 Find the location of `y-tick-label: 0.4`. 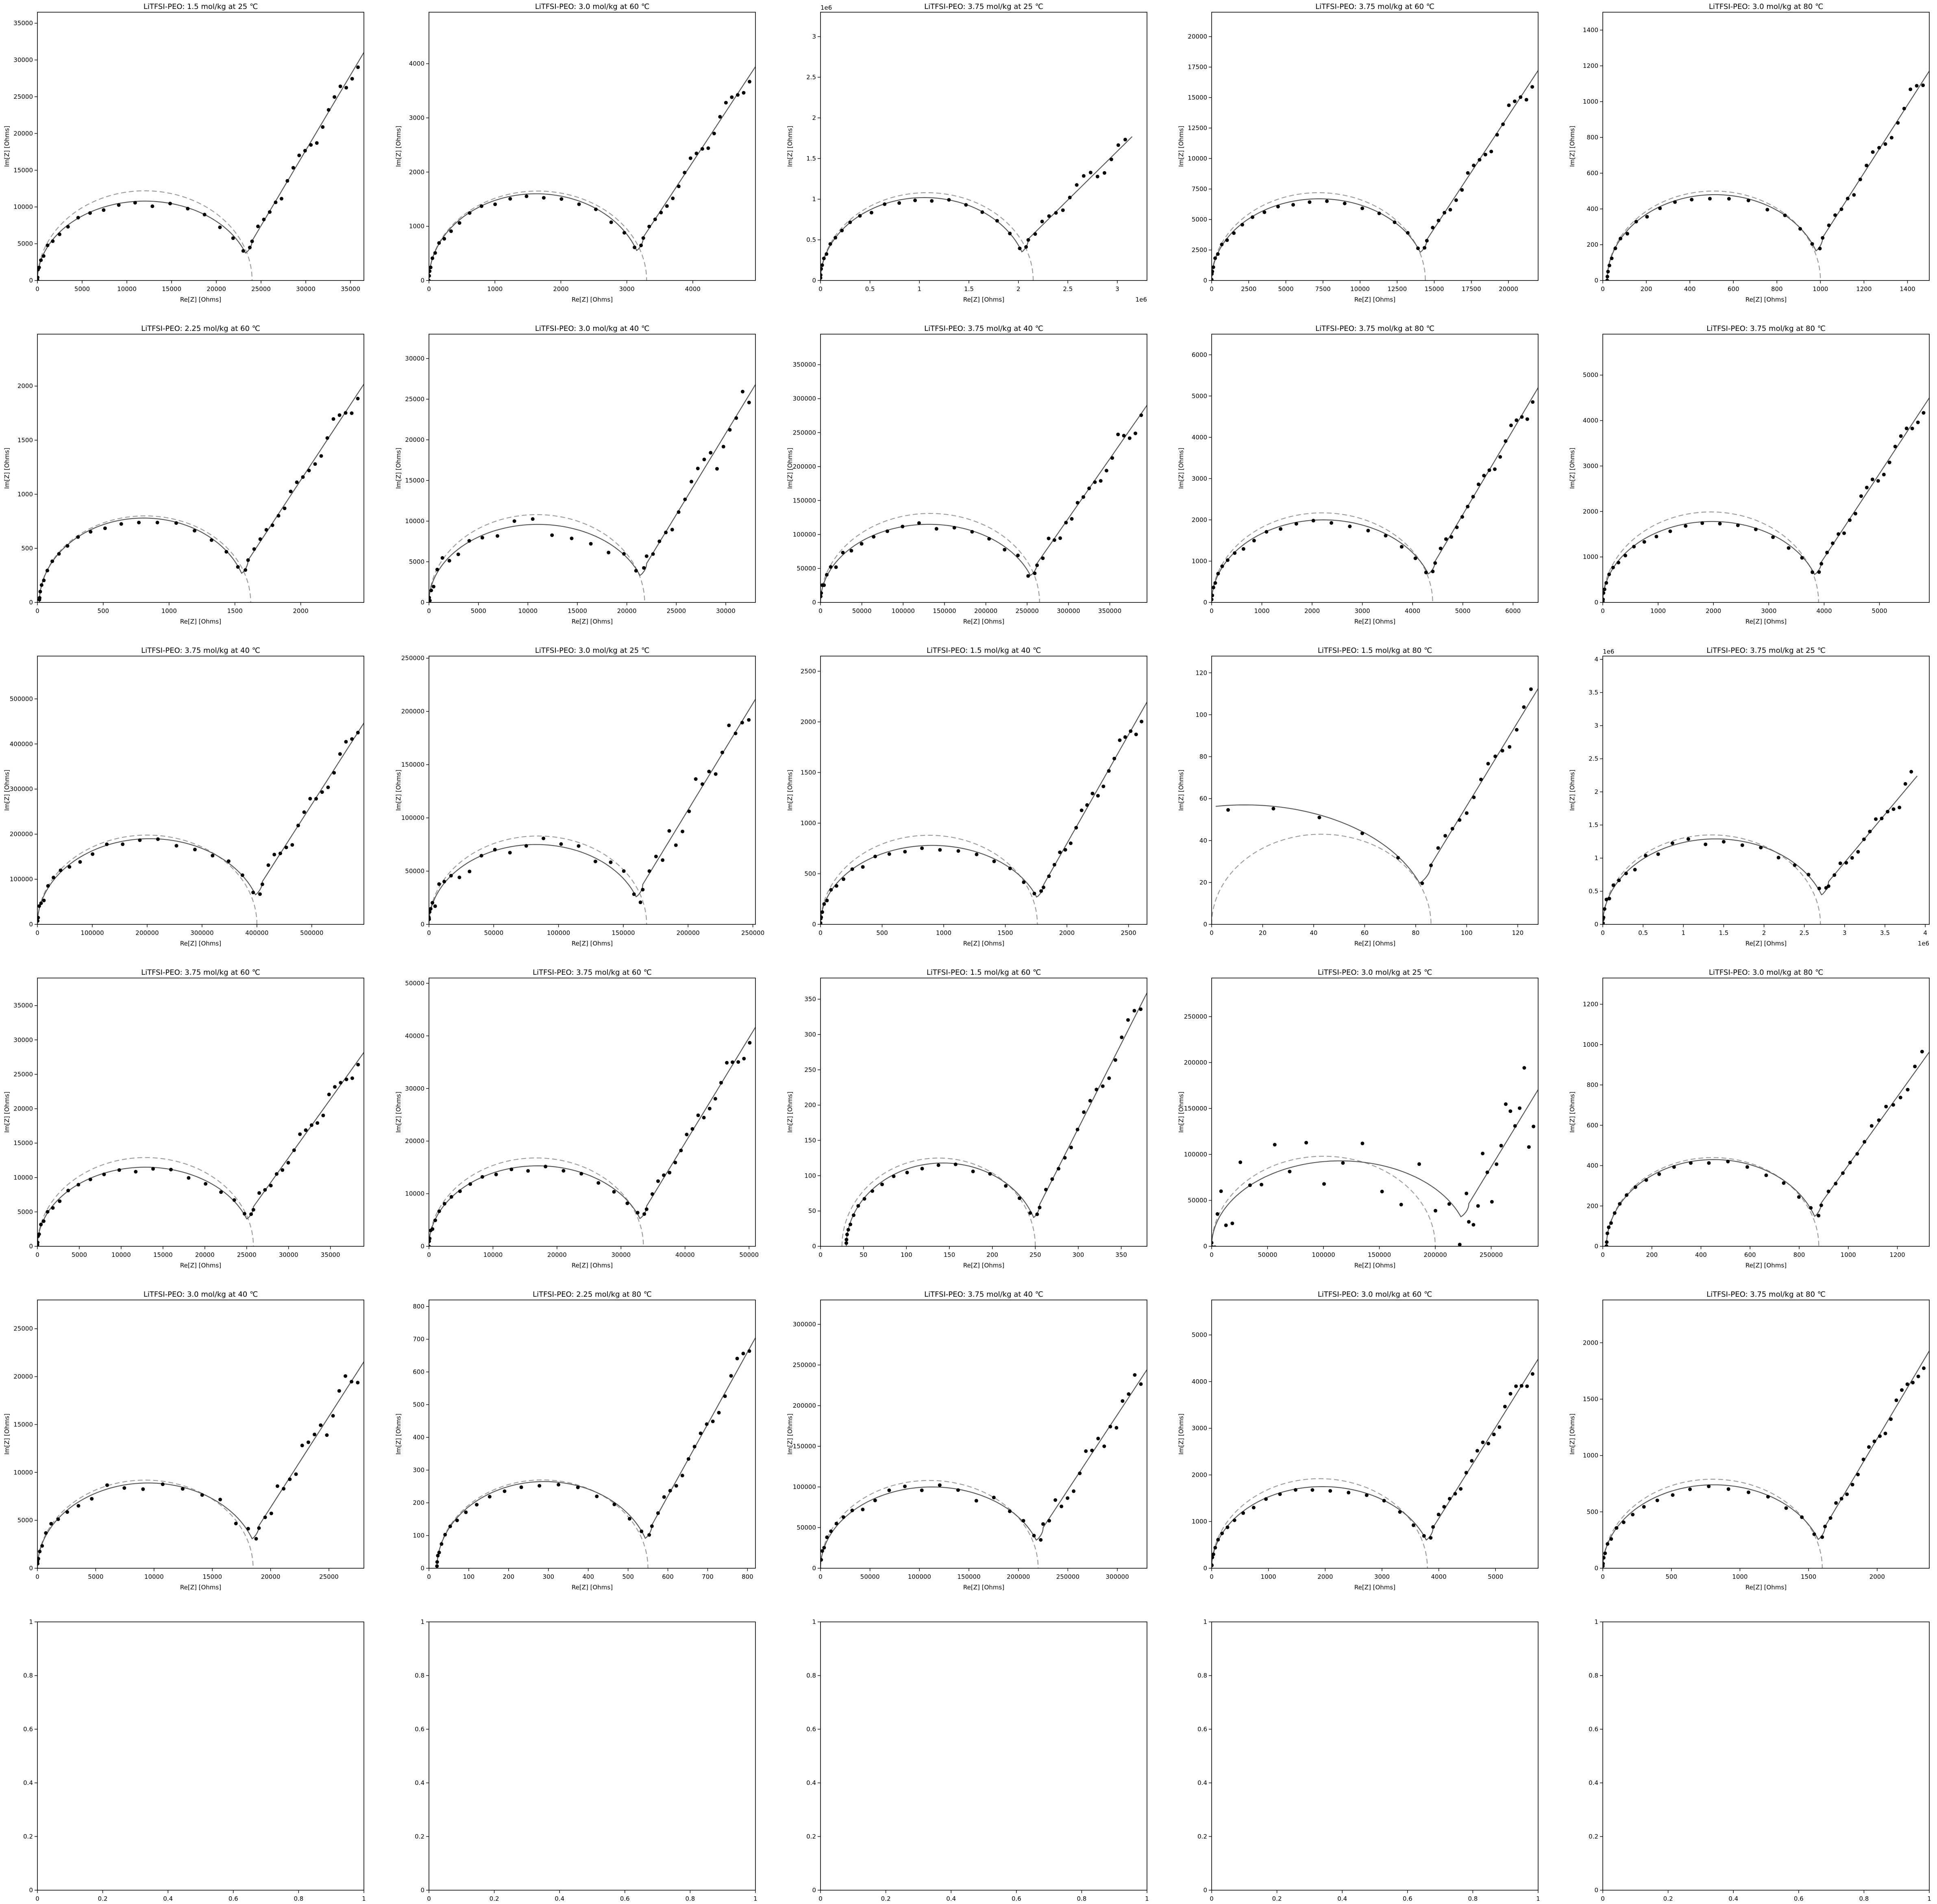

y-tick-label: 0.4 is located at coordinates (1593, 1783).